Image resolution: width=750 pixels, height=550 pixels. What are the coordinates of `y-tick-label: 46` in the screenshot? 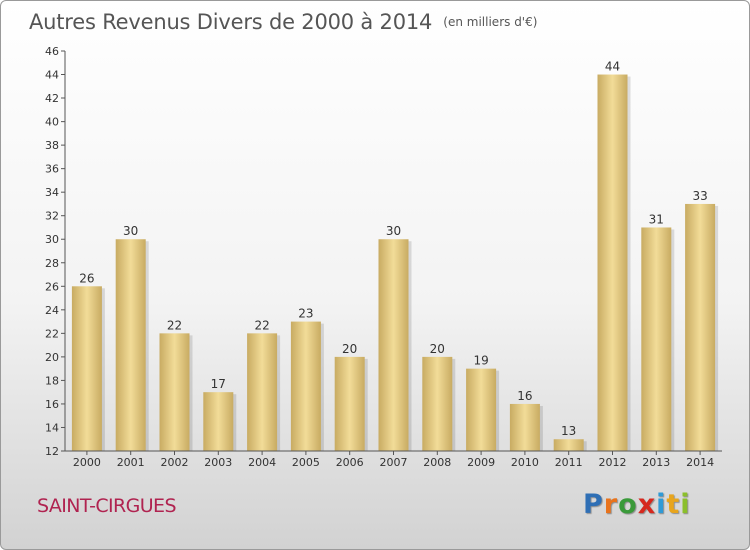 It's located at (52, 51).